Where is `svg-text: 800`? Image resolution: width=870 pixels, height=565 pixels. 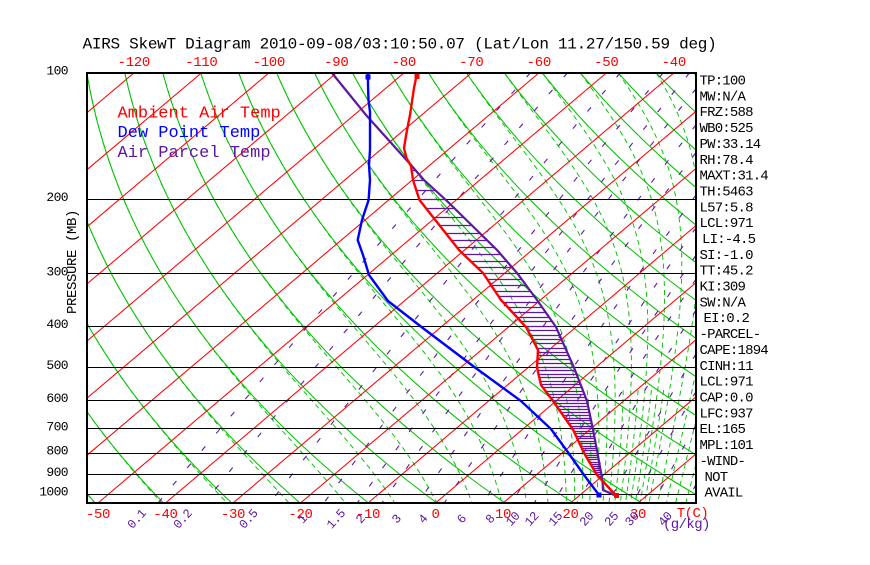
svg-text: 800 is located at coordinates (57, 451).